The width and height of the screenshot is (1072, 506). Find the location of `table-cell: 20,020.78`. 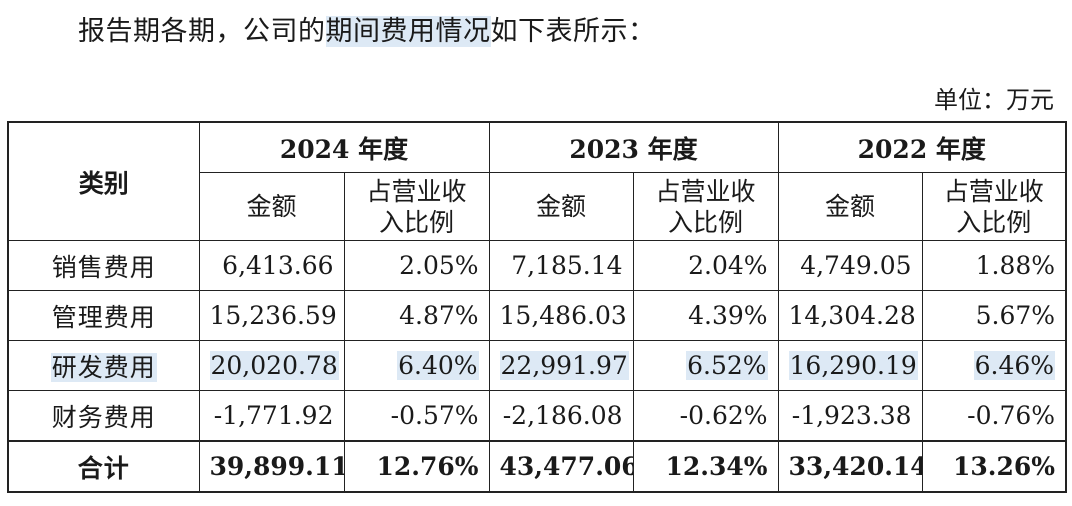

table-cell: 20,020.78 is located at coordinates (271, 365).